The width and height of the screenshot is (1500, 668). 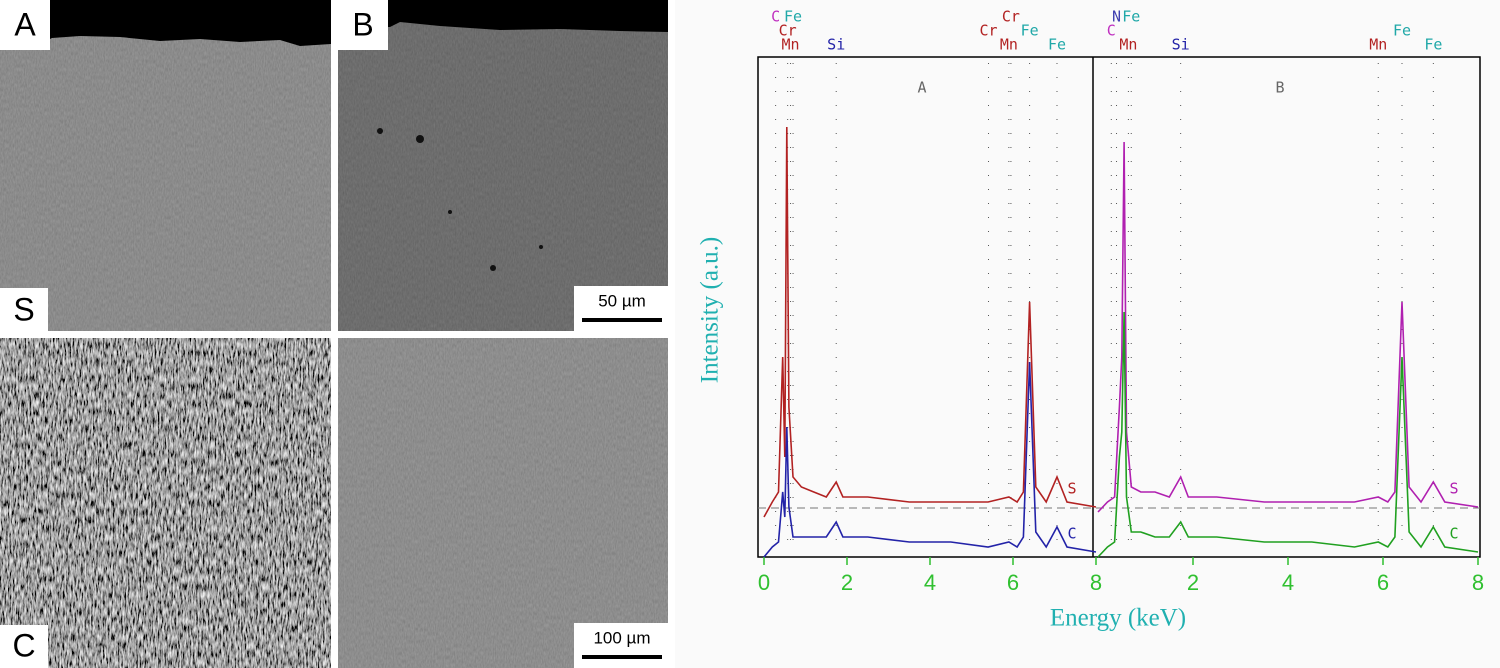 What do you see at coordinates (460, 199) in the screenshot?
I see `sem-pores` at bounding box center [460, 199].